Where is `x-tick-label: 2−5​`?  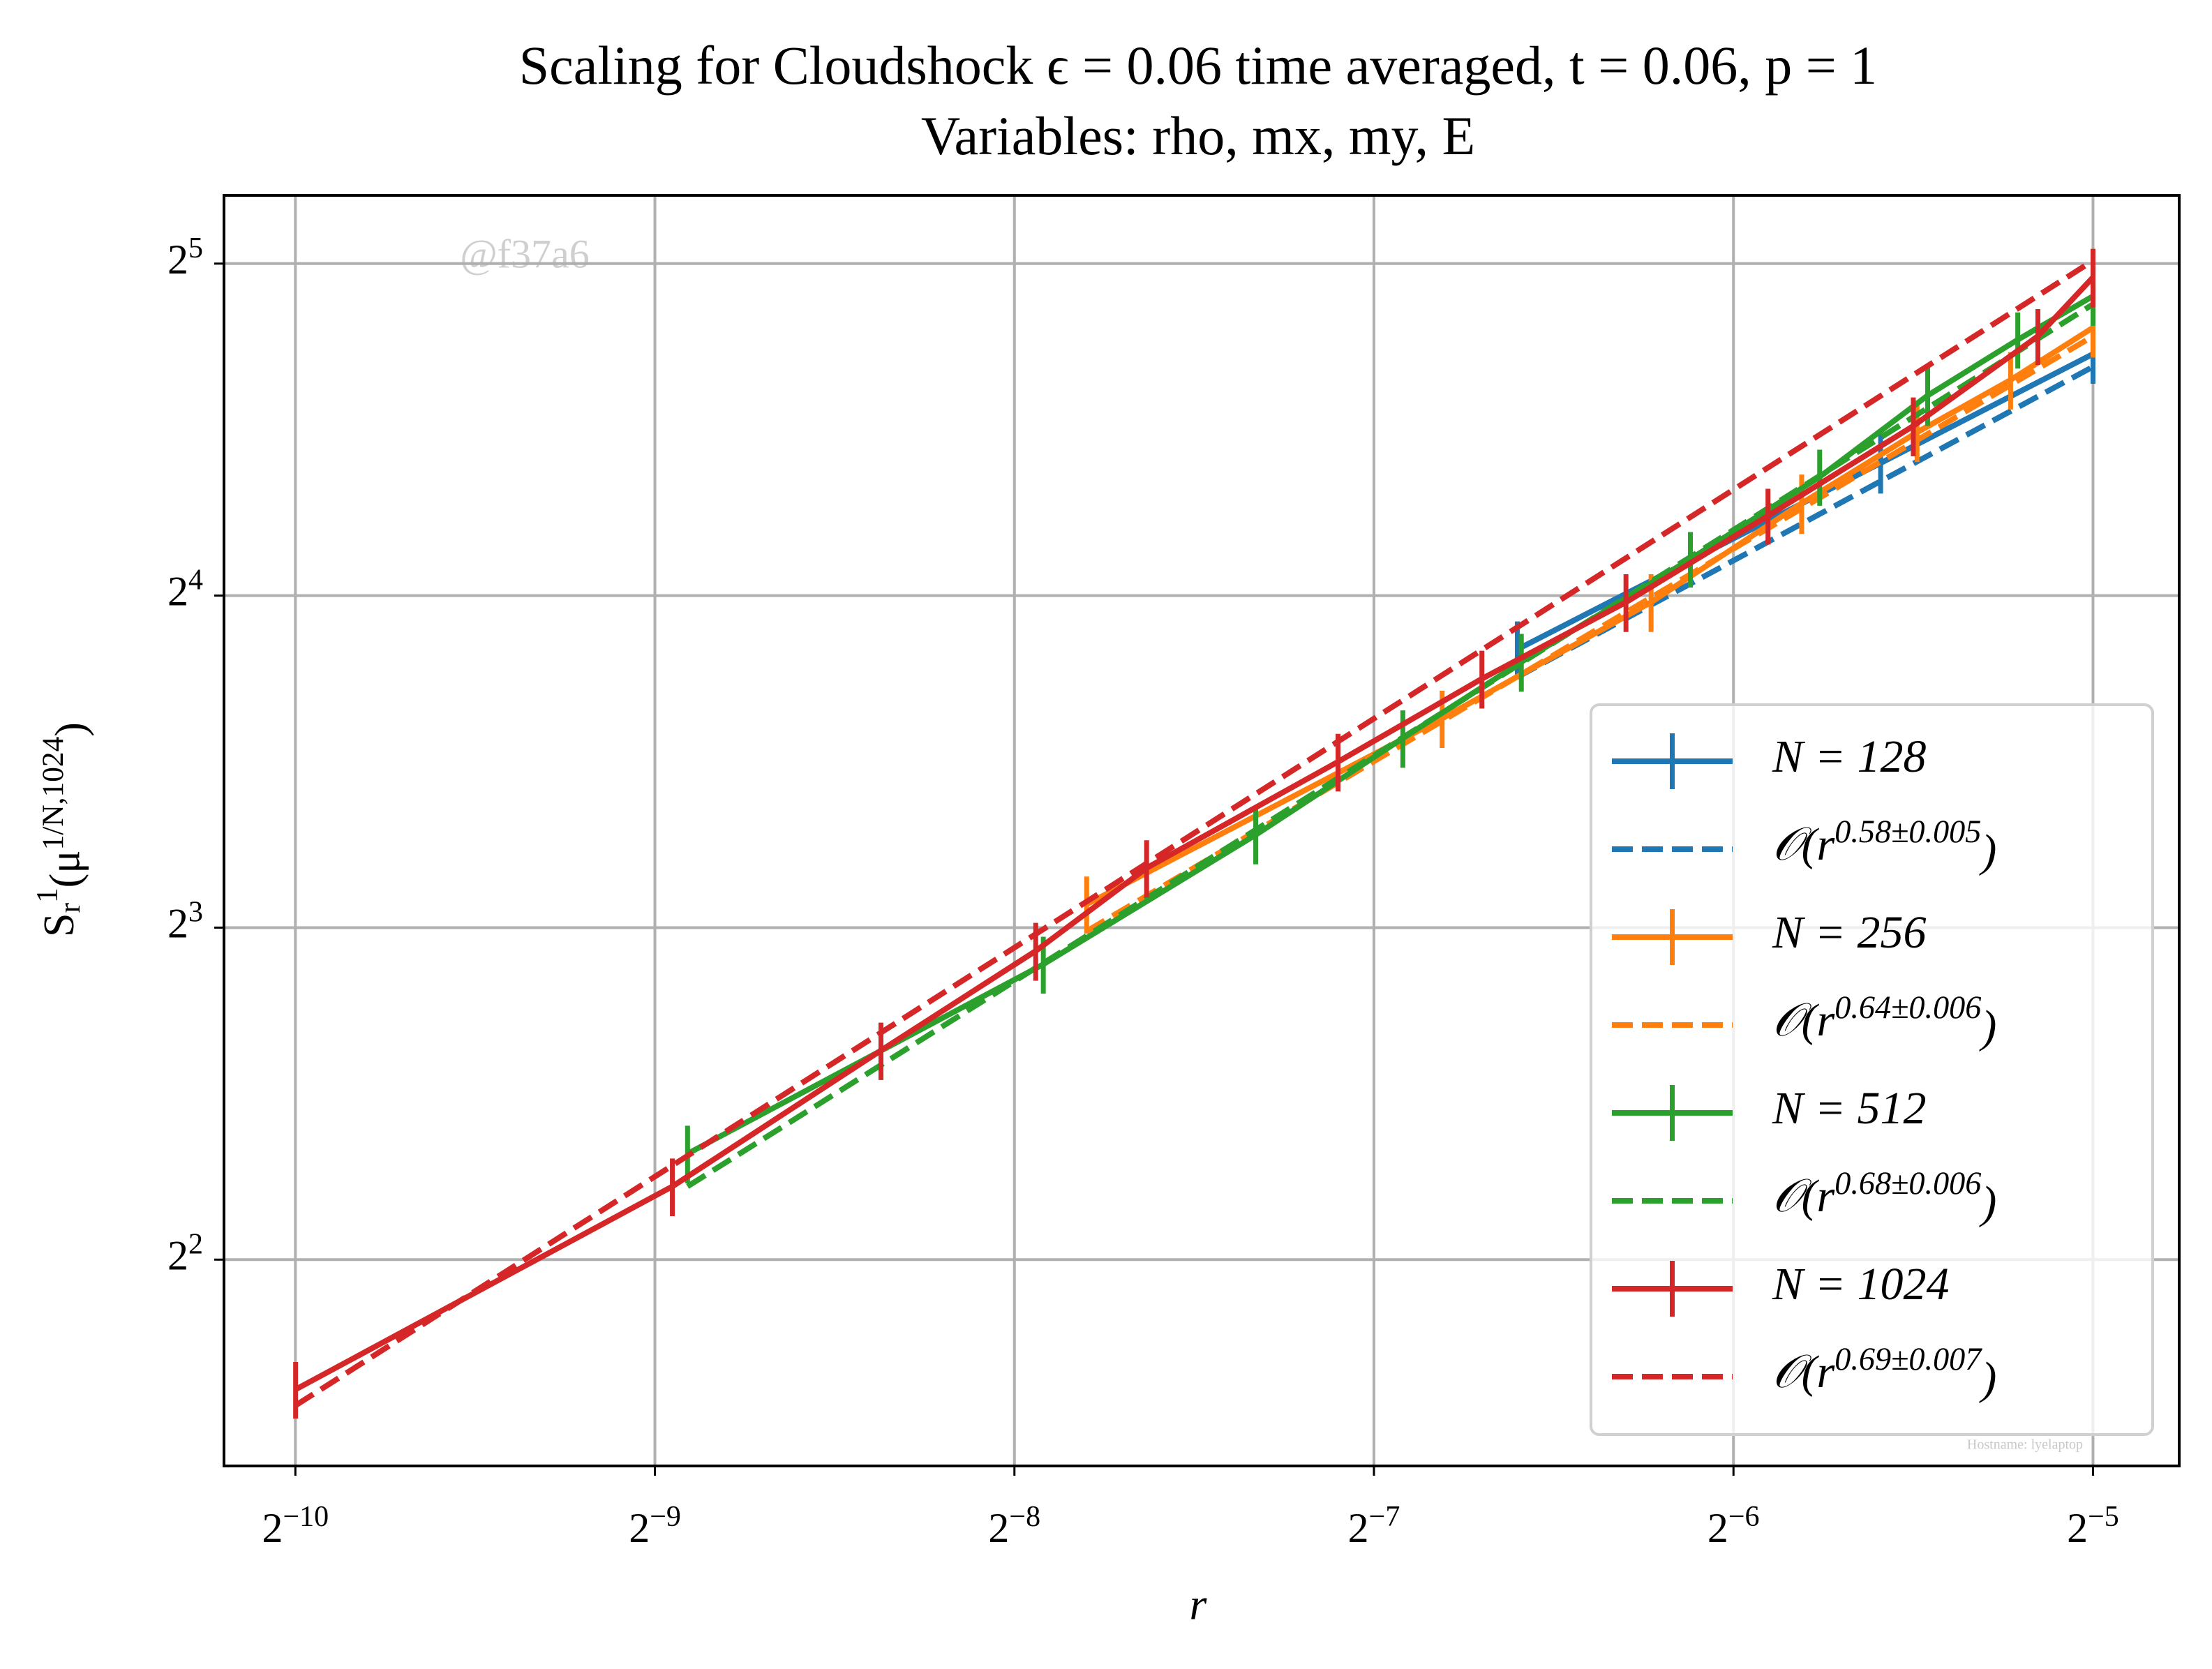
x-tick-label: 2−5​ is located at coordinates (2093, 1526).